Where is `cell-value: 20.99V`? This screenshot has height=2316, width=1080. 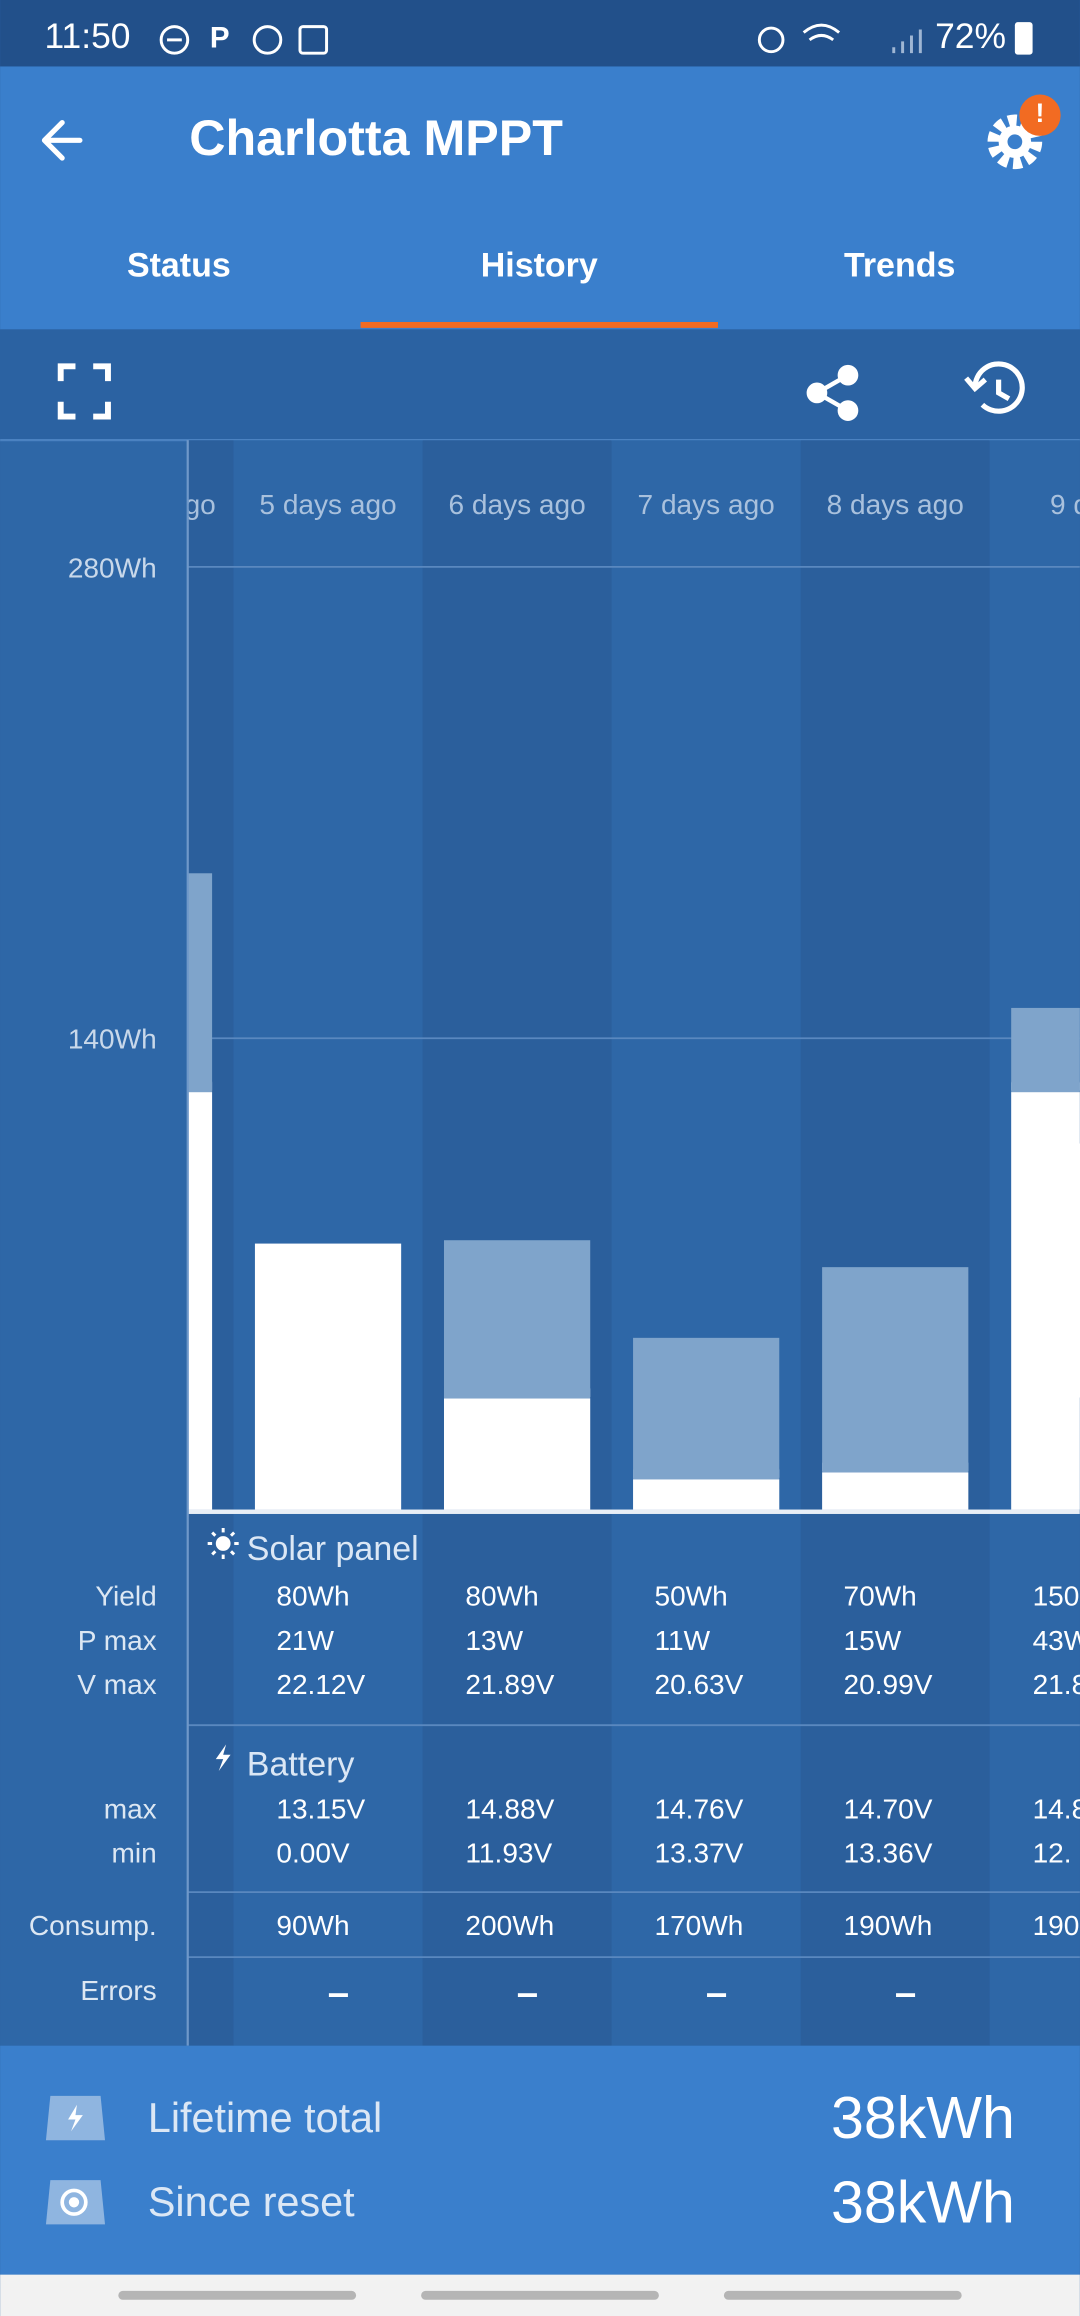
cell-value: 20.99V is located at coordinates (888, 1684).